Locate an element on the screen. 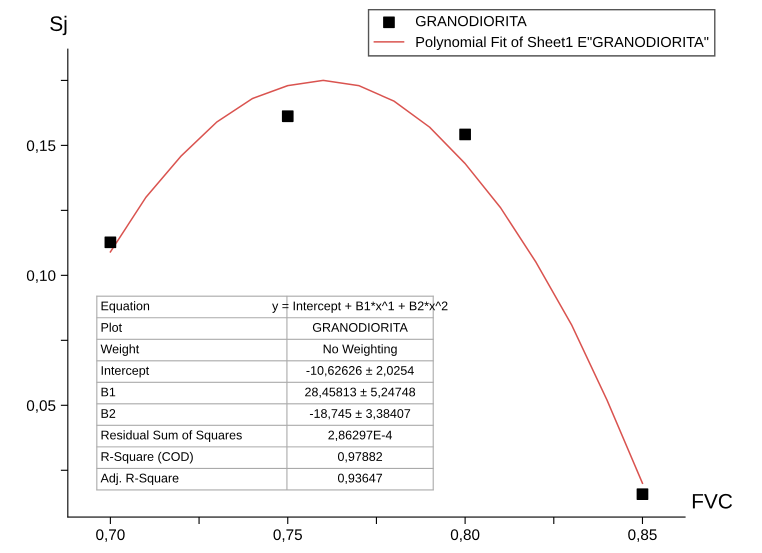 This screenshot has width=762, height=553. x-tick-label: 0,75 is located at coordinates (287, 535).